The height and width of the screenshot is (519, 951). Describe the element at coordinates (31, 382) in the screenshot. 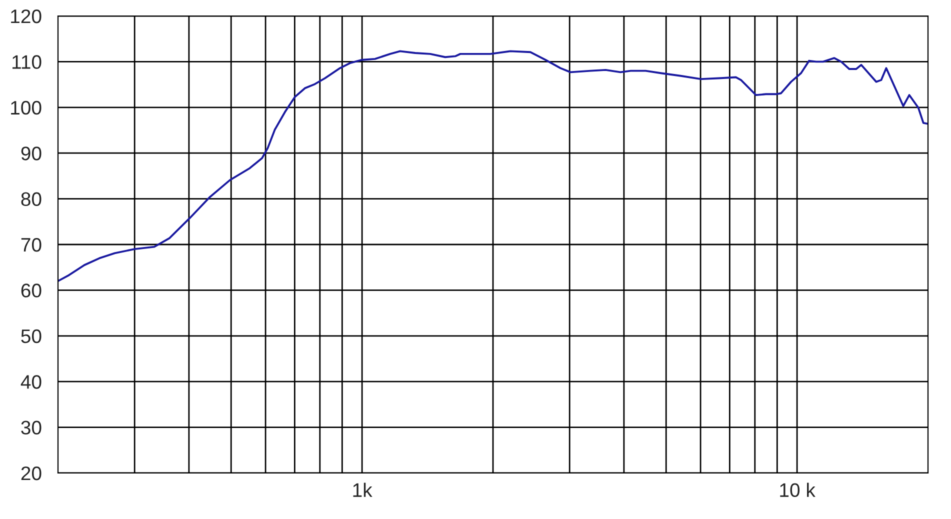

I see `y-tick-label: 40` at that location.